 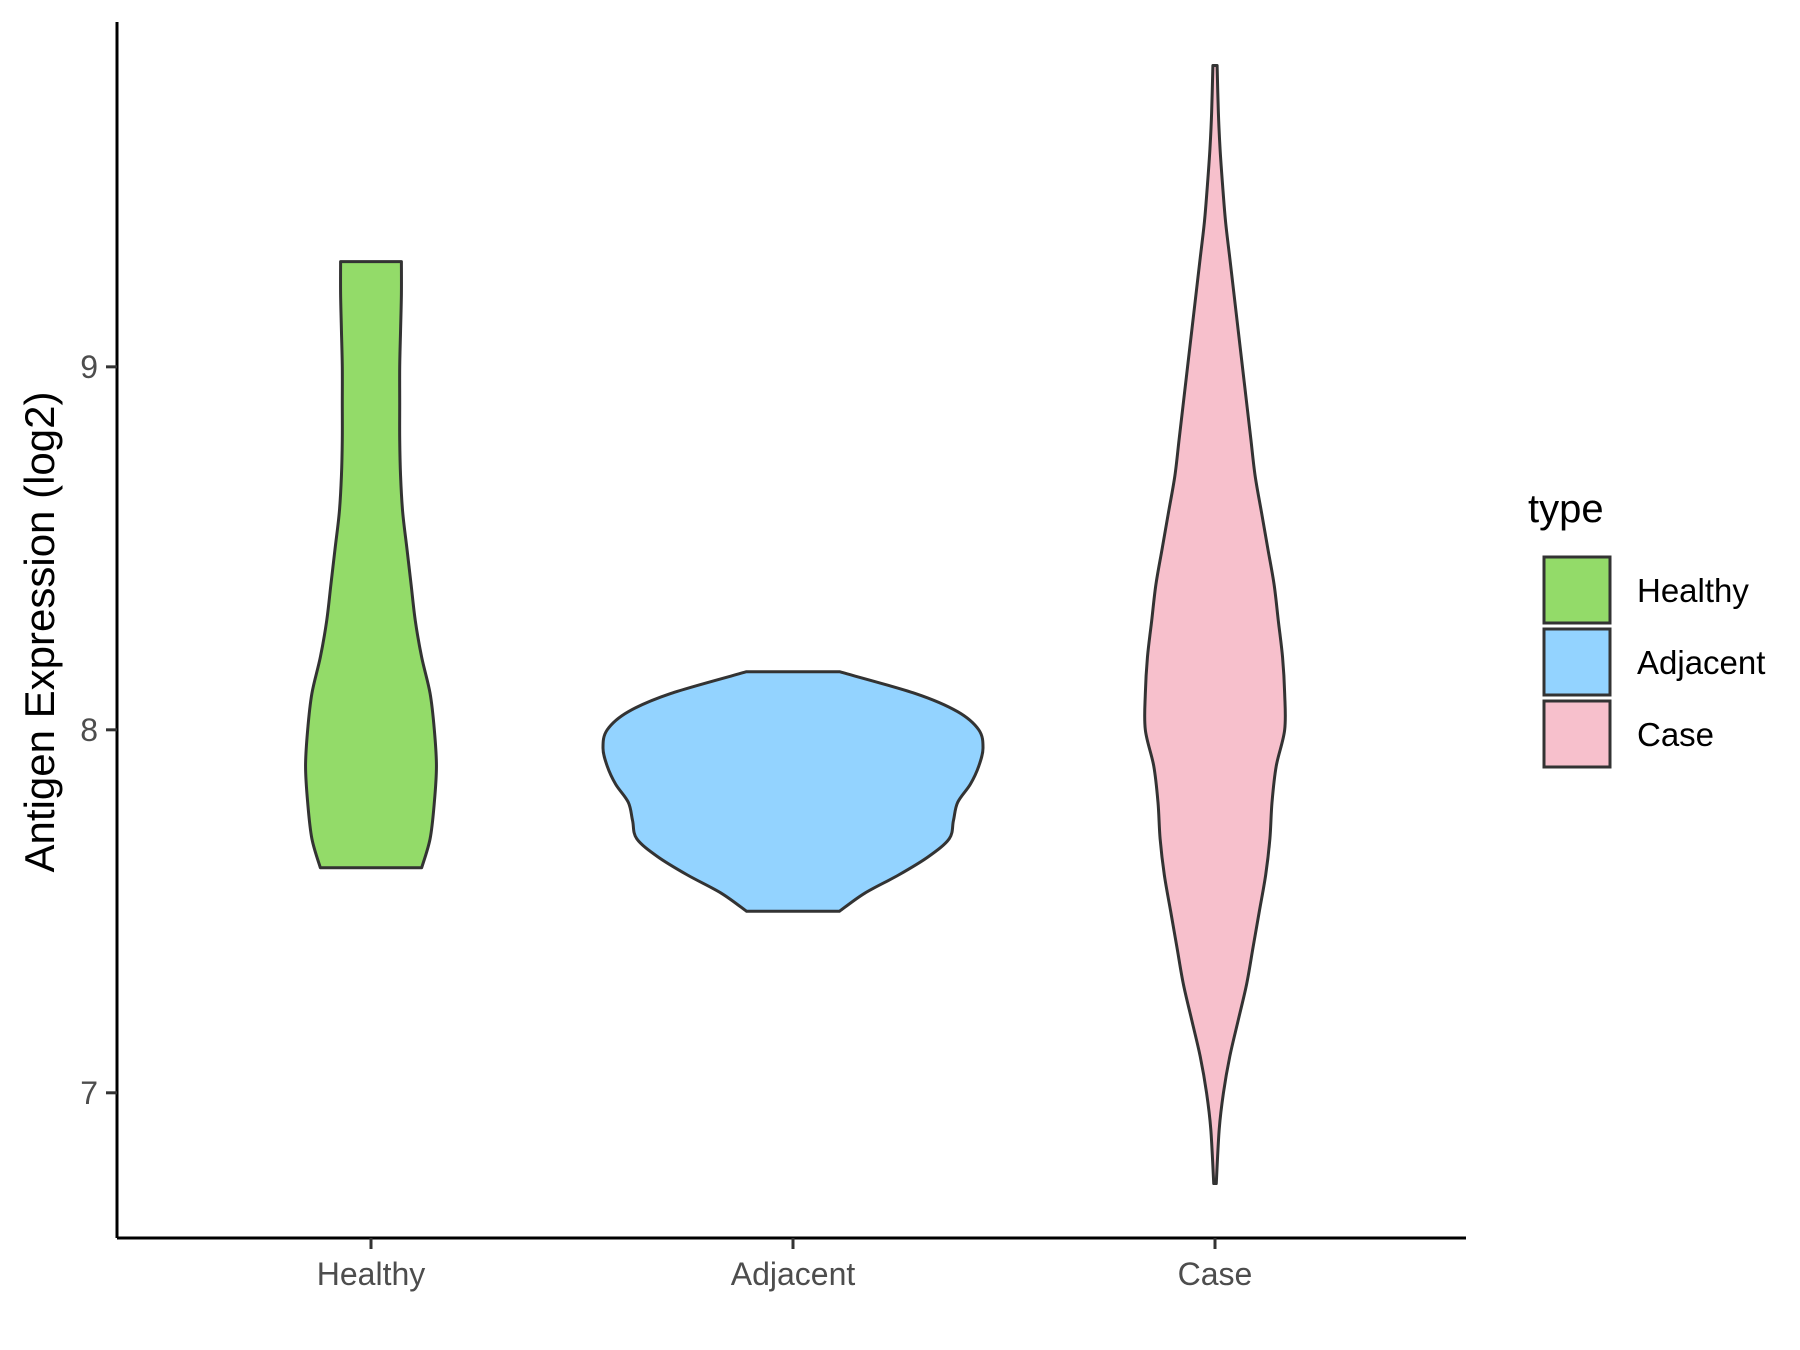 What do you see at coordinates (1566, 509) in the screenshot?
I see `legend-title: type` at bounding box center [1566, 509].